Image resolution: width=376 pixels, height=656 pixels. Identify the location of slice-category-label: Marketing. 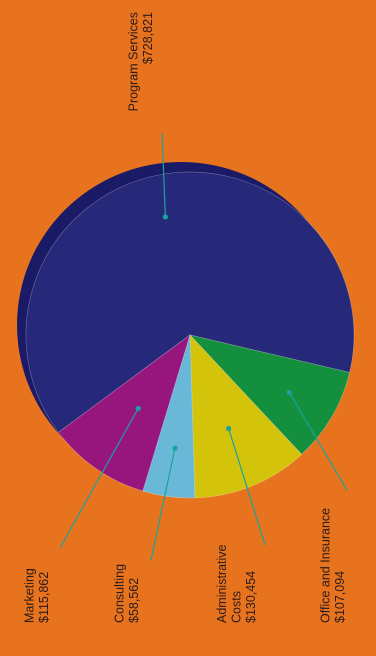
(30, 595).